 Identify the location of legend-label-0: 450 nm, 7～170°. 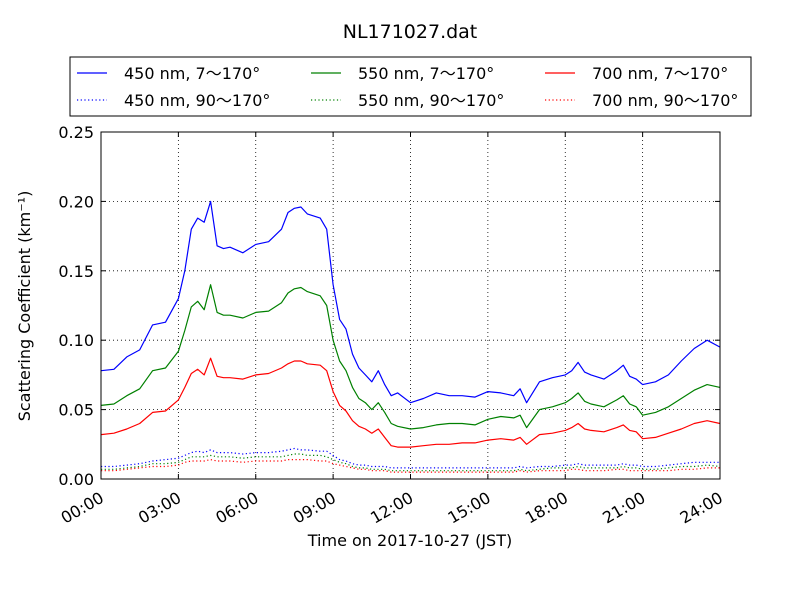
(192, 73).